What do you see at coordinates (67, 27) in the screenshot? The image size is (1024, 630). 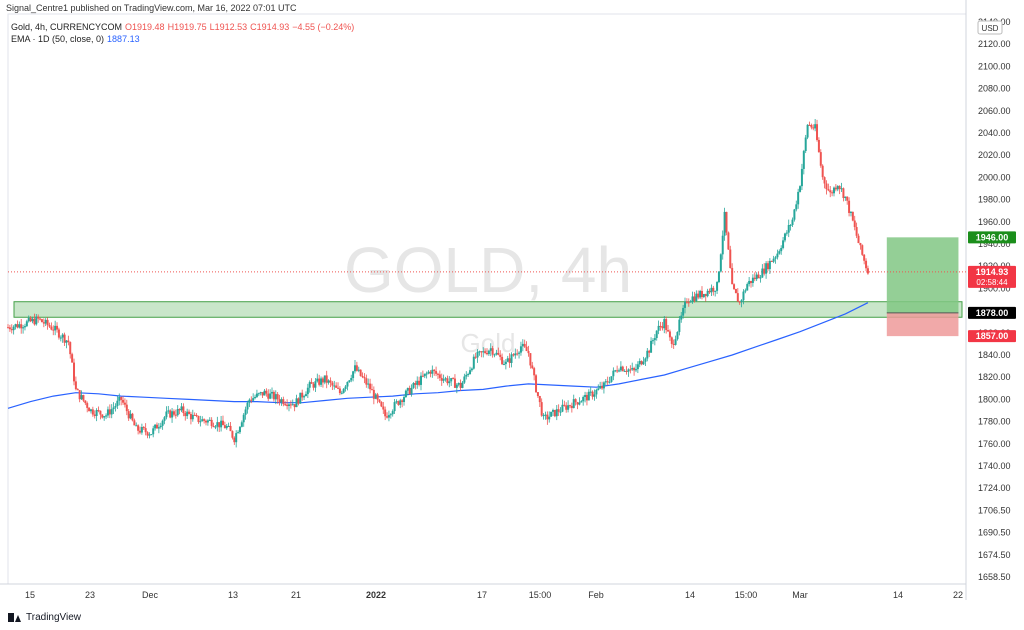 I see `symbol-label: Gold, 4h, CURRENCYCOM` at bounding box center [67, 27].